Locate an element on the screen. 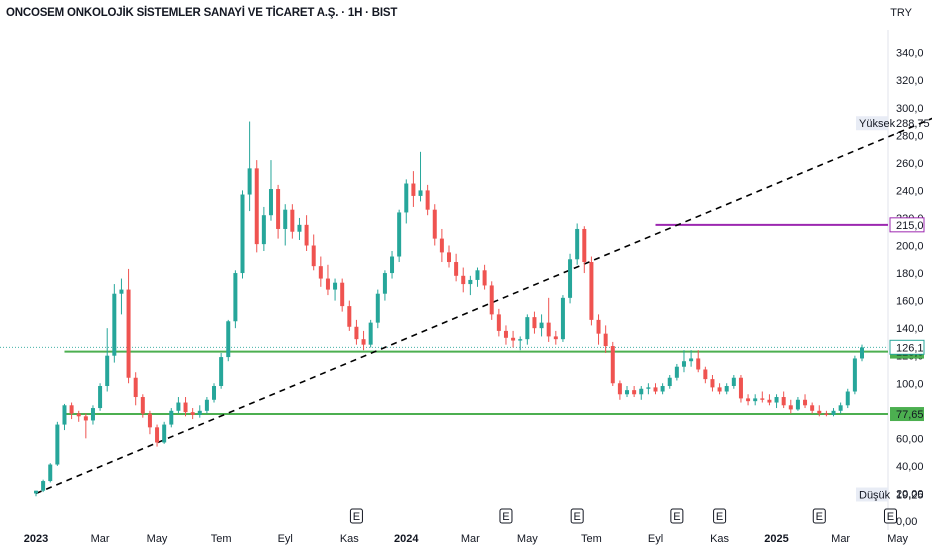  y-tick-label: 300,0 is located at coordinates (910, 109).